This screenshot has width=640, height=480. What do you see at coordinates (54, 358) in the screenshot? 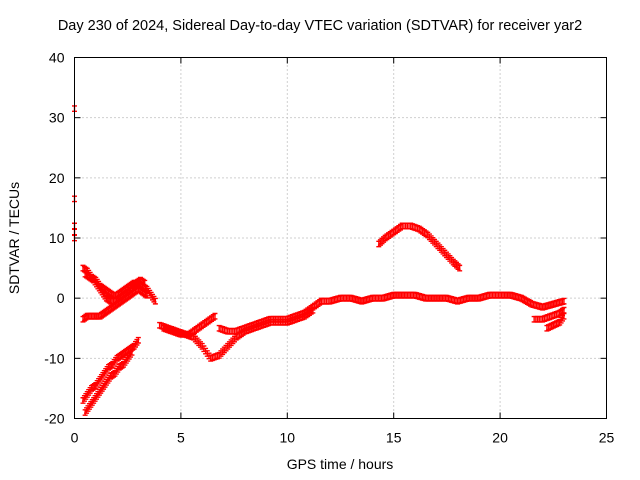
I see `y-tick-label: -10` at bounding box center [54, 358].